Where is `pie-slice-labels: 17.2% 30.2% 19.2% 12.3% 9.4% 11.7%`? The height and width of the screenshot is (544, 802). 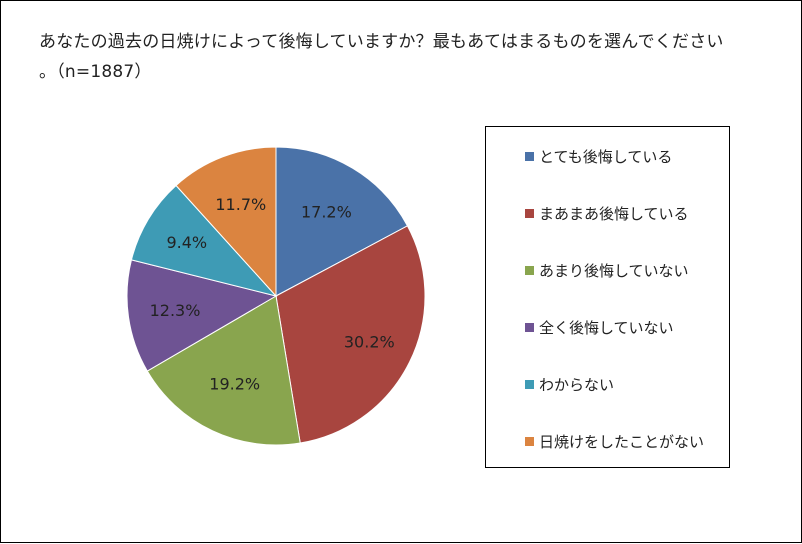
pie-slice-labels: 17.2% 30.2% 19.2% 12.3% 9.4% 11.7% is located at coordinates (272, 294).